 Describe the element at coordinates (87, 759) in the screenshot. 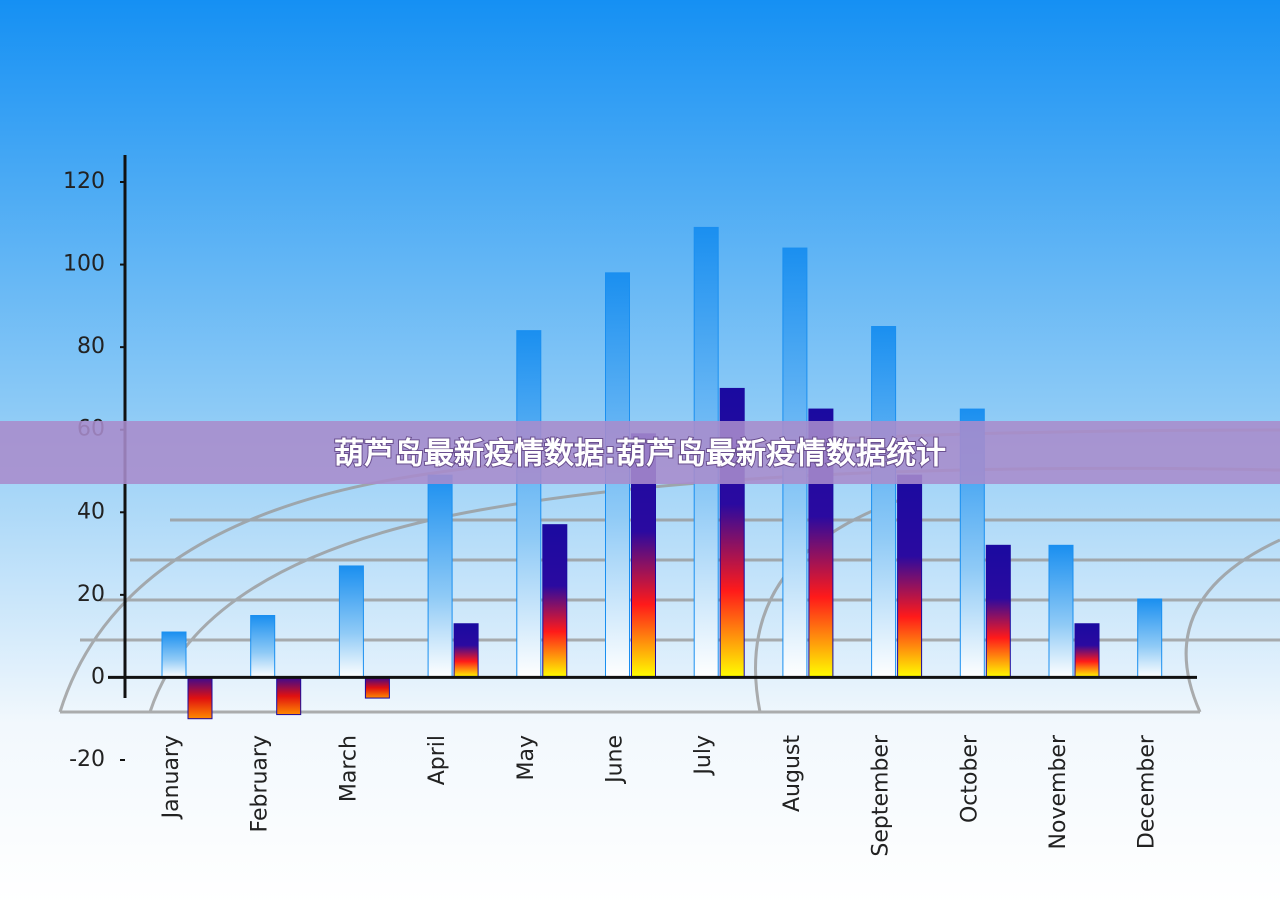

I see `y-tick-label: -20` at that location.